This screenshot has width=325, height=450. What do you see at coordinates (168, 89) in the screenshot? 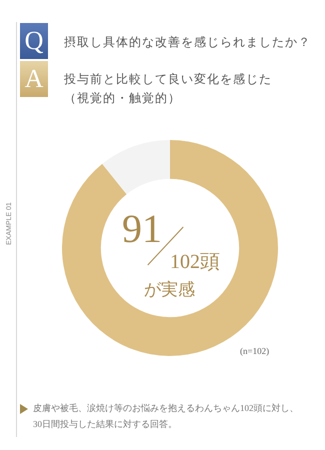
I see `chart-subtitle: 投与前と比較して良い変化を感じた（視覚的・触覚的）` at bounding box center [168, 89].